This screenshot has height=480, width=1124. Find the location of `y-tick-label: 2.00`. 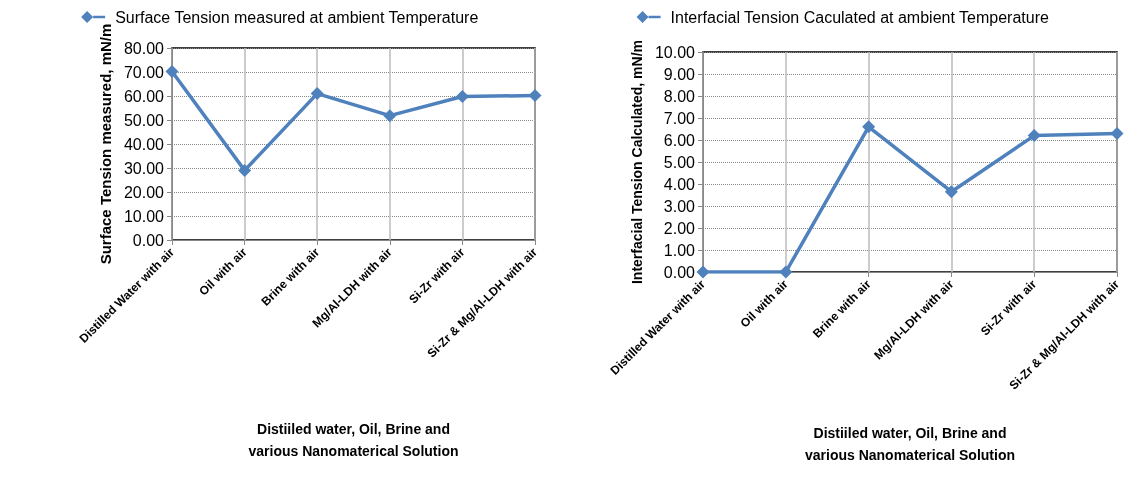

y-tick-label: 2.00 is located at coordinates (679, 228).